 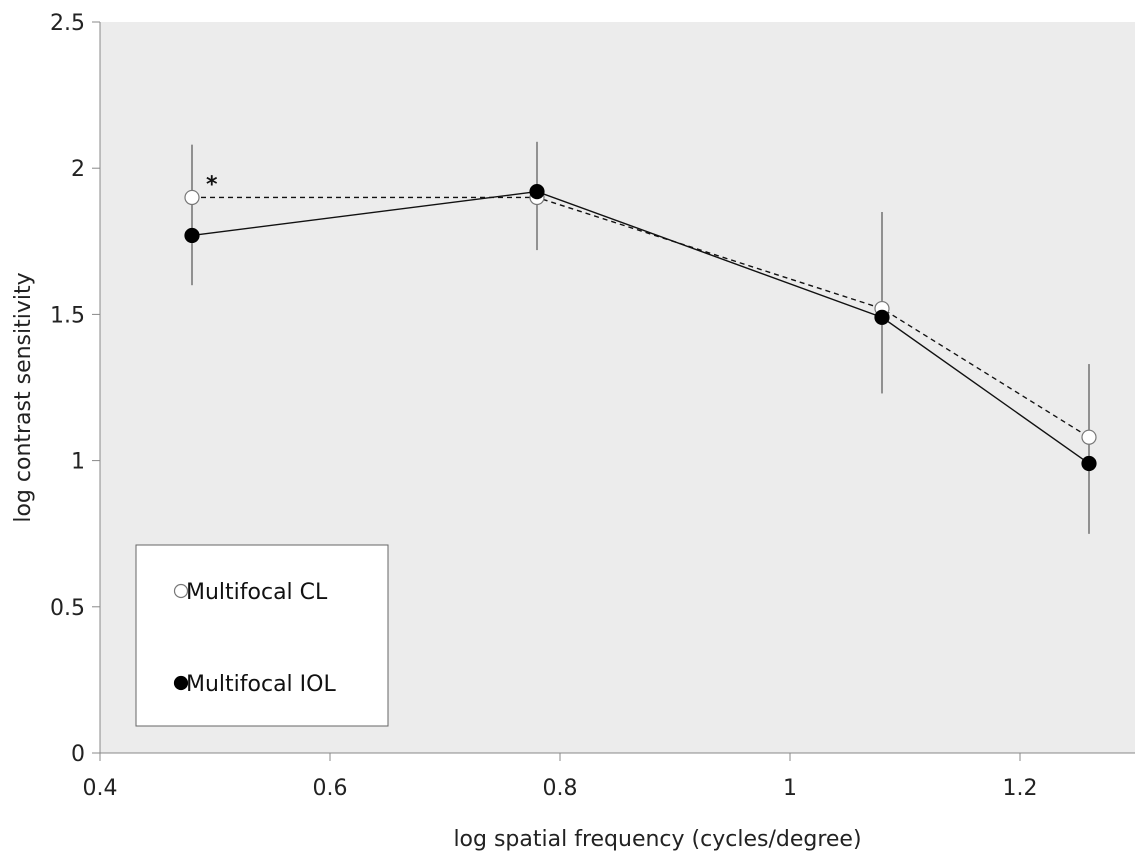 What do you see at coordinates (1020, 788) in the screenshot?
I see `x-tick-label: 1.2` at bounding box center [1020, 788].